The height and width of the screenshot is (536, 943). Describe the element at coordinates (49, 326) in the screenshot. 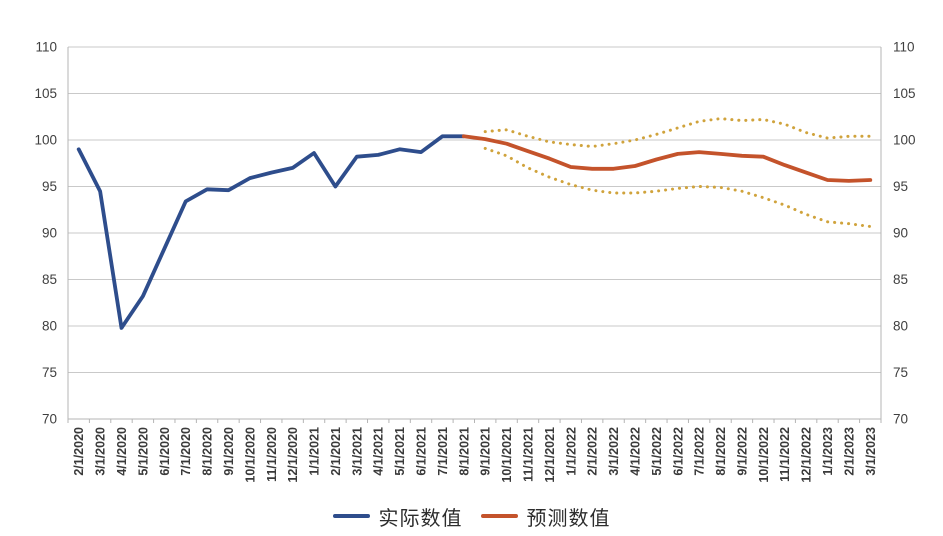

I see `y-axis-label-left: 80` at that location.